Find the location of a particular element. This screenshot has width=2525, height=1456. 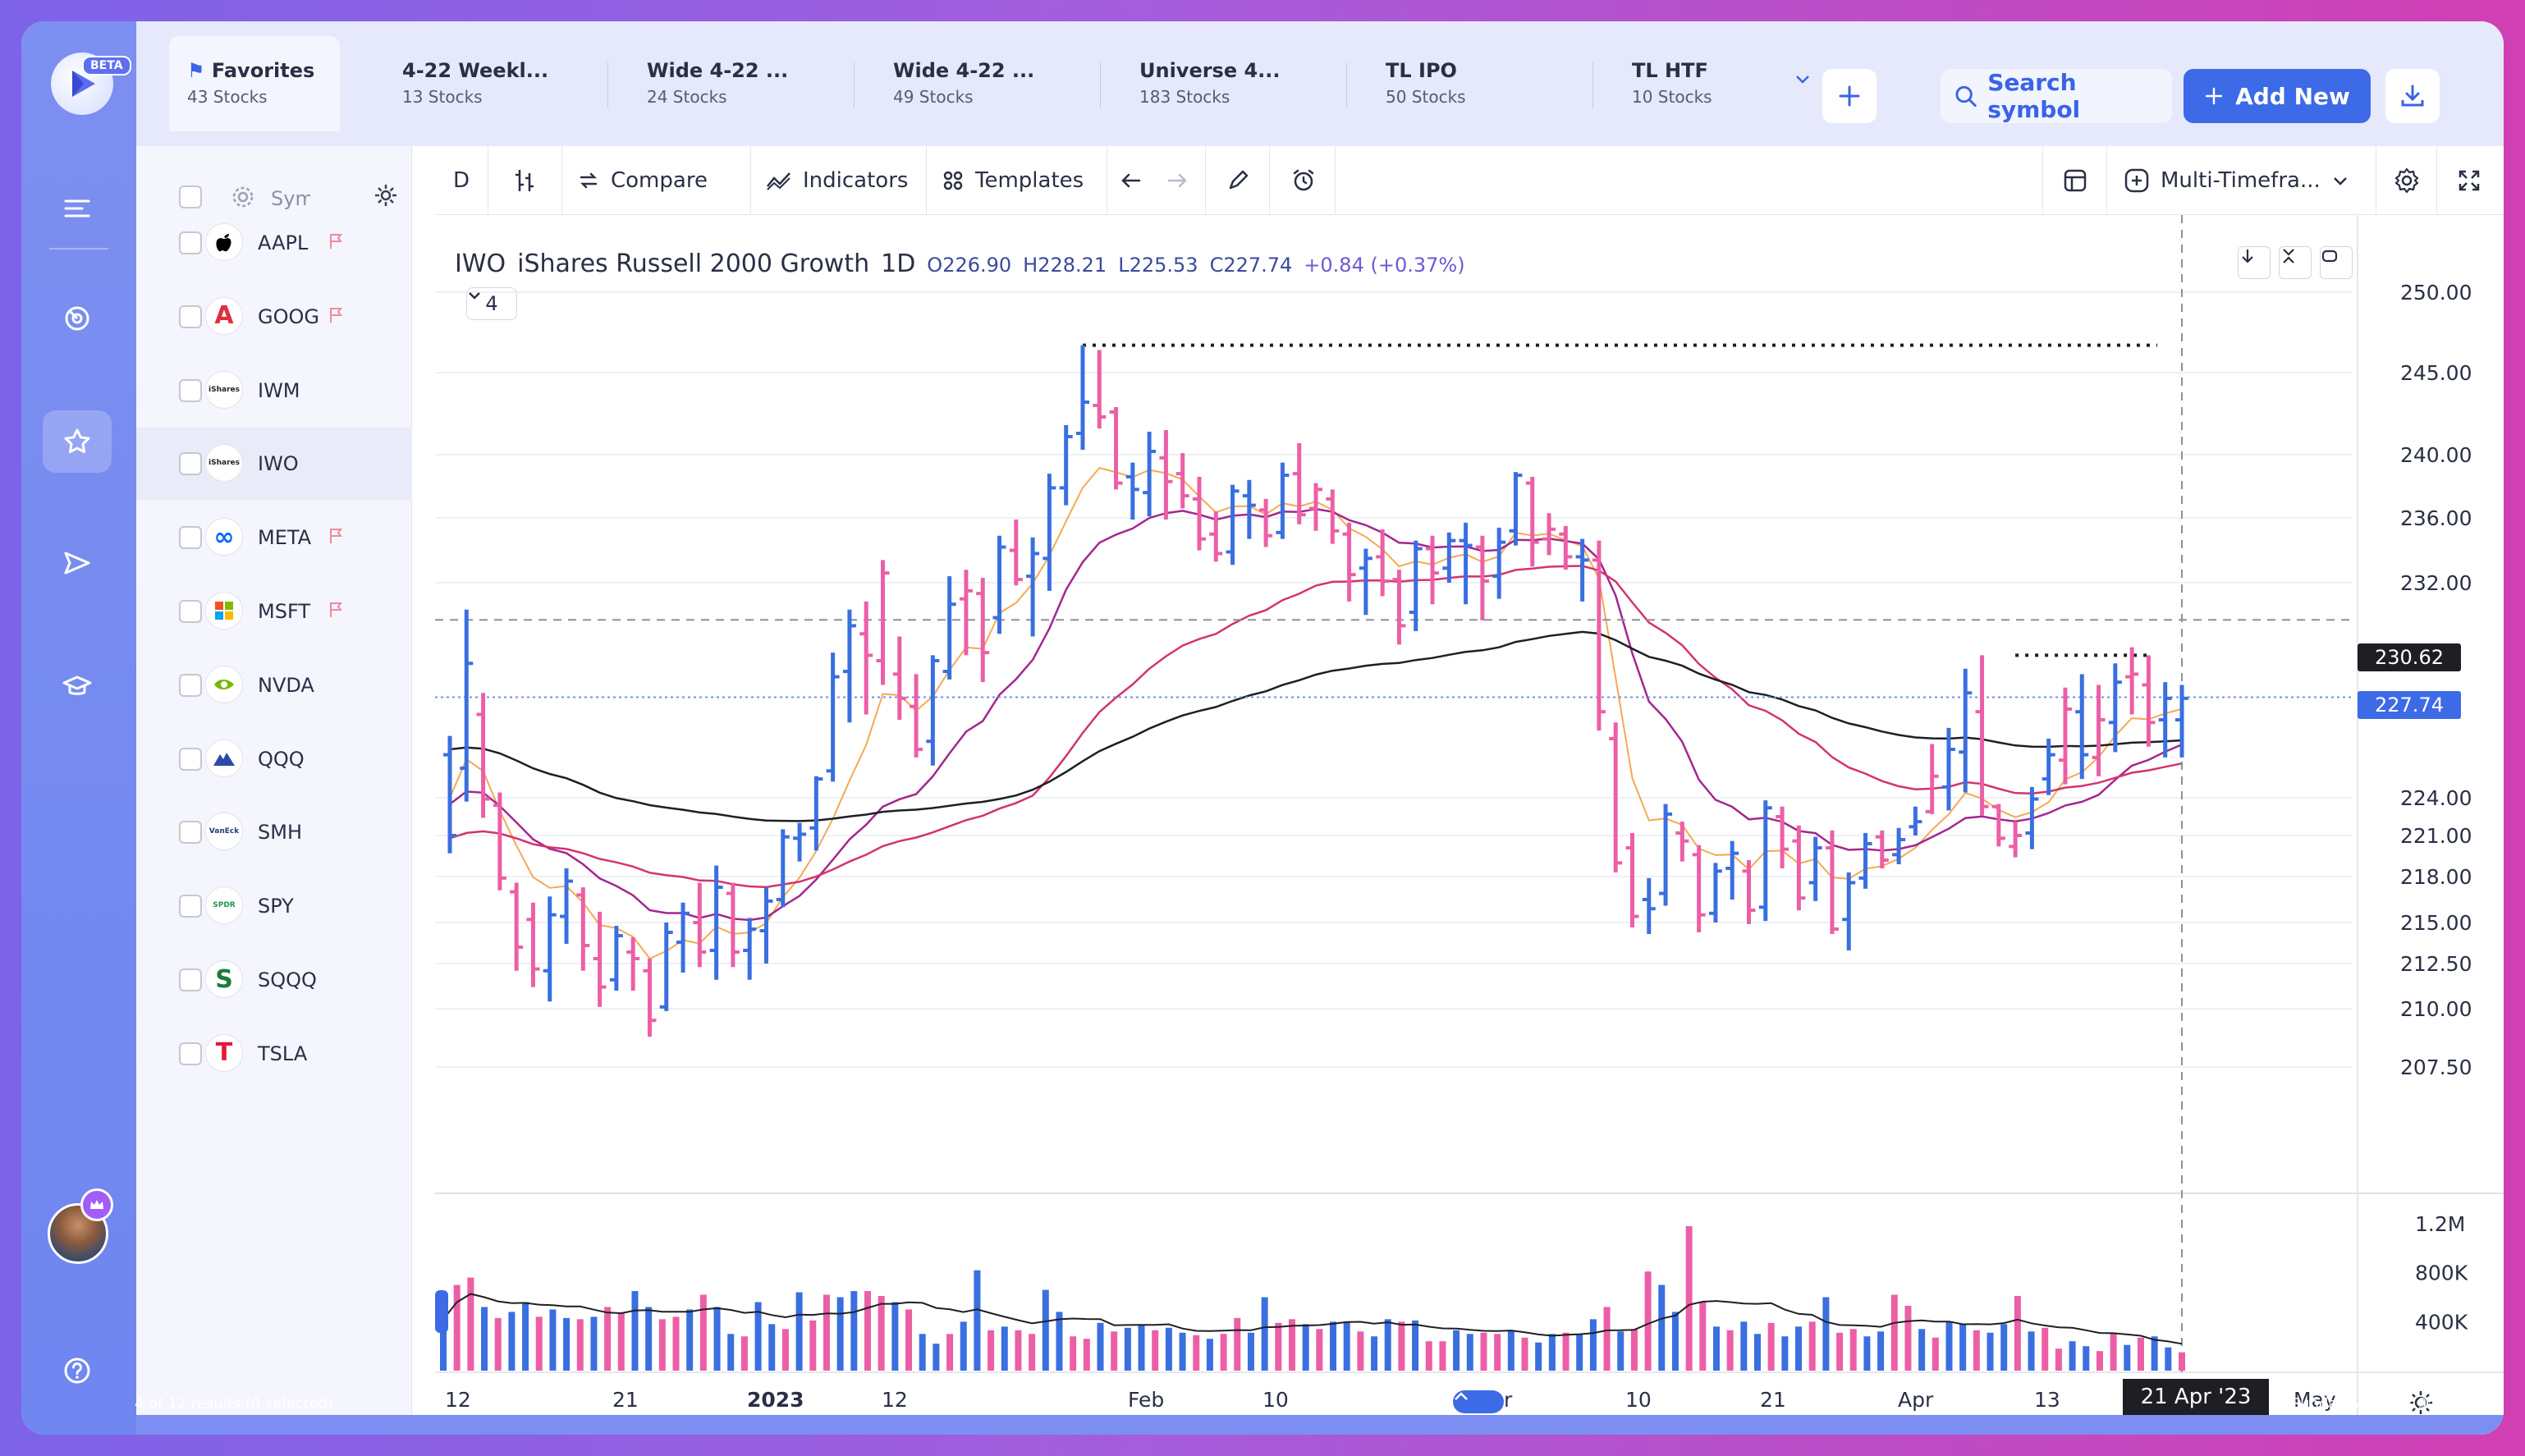

add-new-label: Add New is located at coordinates (2292, 96).